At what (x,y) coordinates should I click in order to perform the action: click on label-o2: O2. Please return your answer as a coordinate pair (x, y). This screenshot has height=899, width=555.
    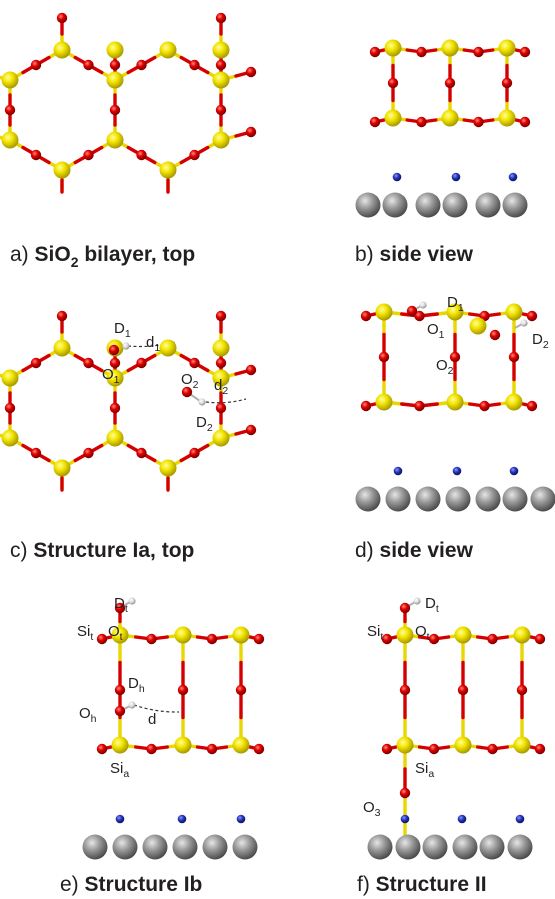
    Looking at the image, I should click on (190, 381).